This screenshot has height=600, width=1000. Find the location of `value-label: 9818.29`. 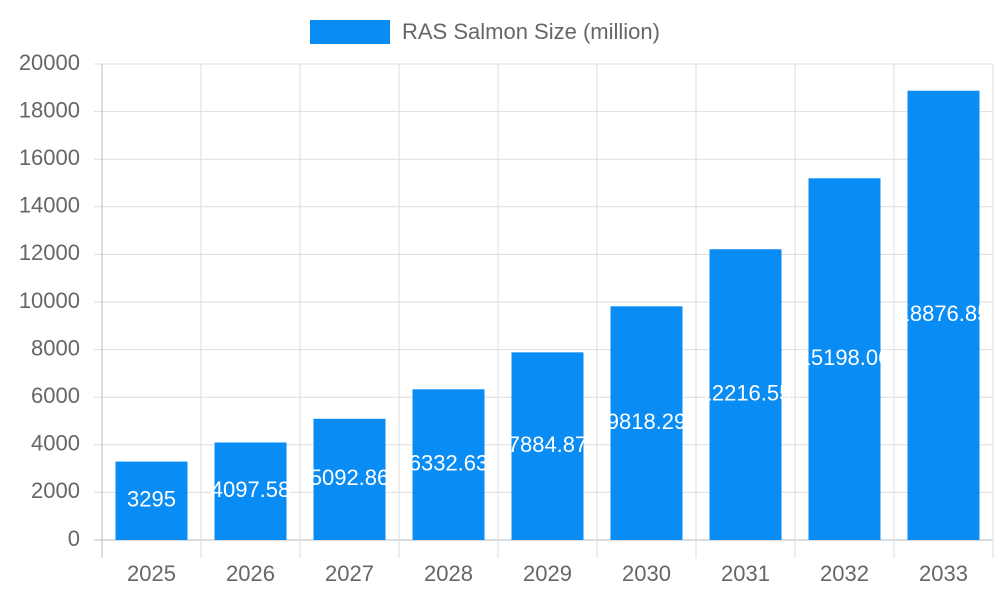

value-label: 9818.29 is located at coordinates (647, 421).